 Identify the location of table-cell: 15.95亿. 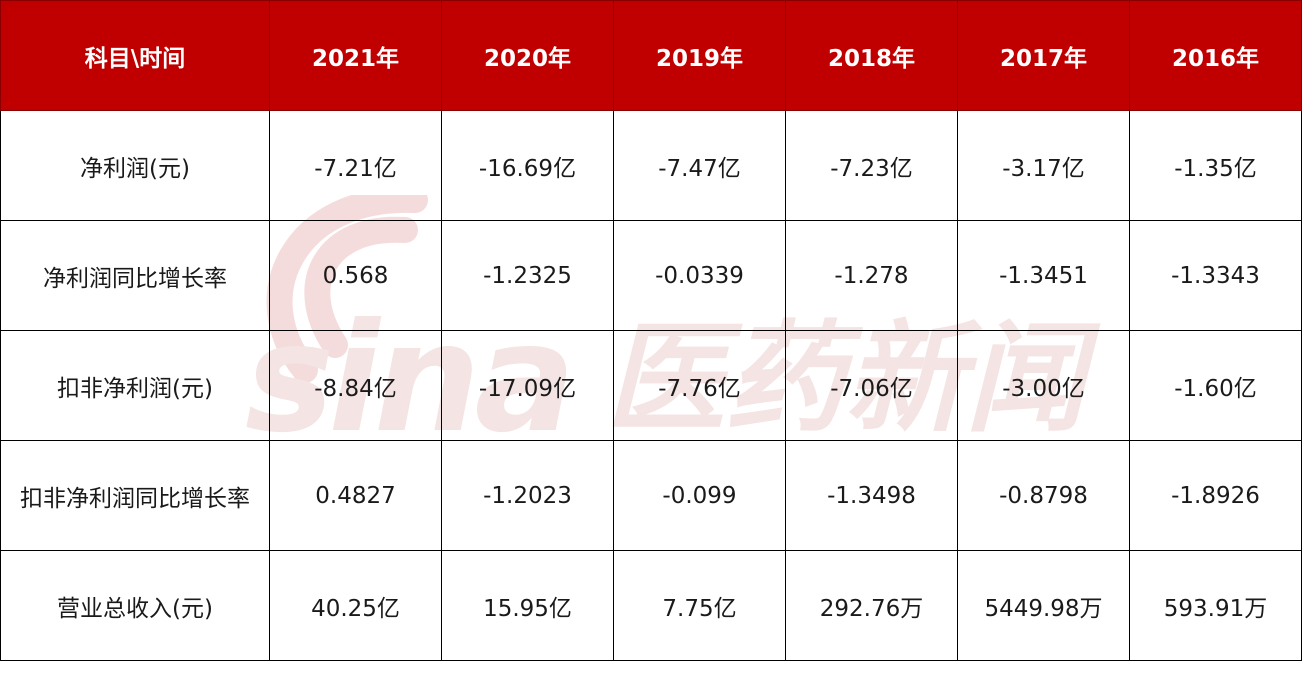
(527, 605).